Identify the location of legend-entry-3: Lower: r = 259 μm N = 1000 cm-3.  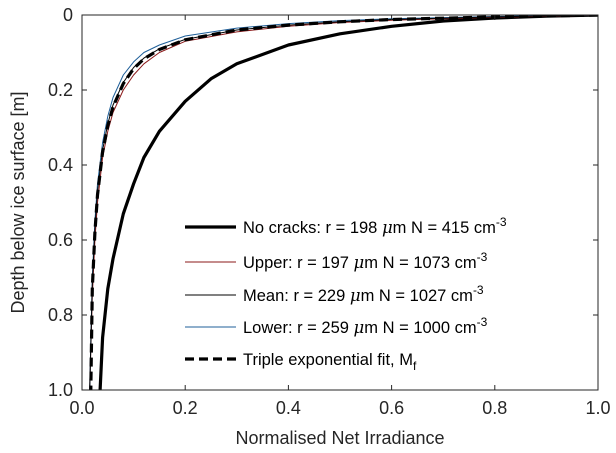
(365, 326).